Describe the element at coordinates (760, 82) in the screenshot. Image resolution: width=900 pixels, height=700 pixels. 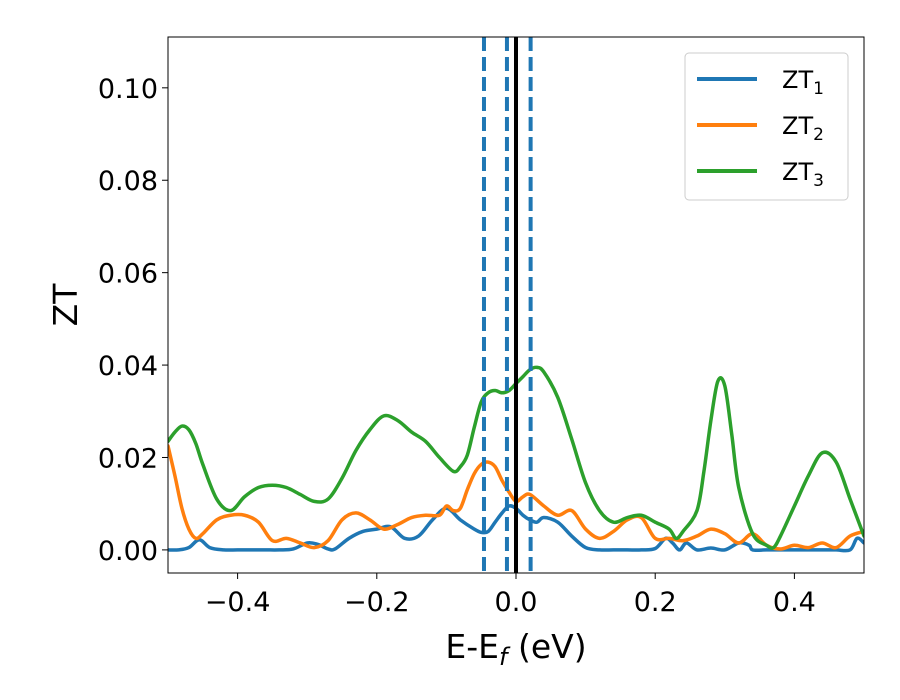
I see `legend-entry-zt1: ZT1` at that location.